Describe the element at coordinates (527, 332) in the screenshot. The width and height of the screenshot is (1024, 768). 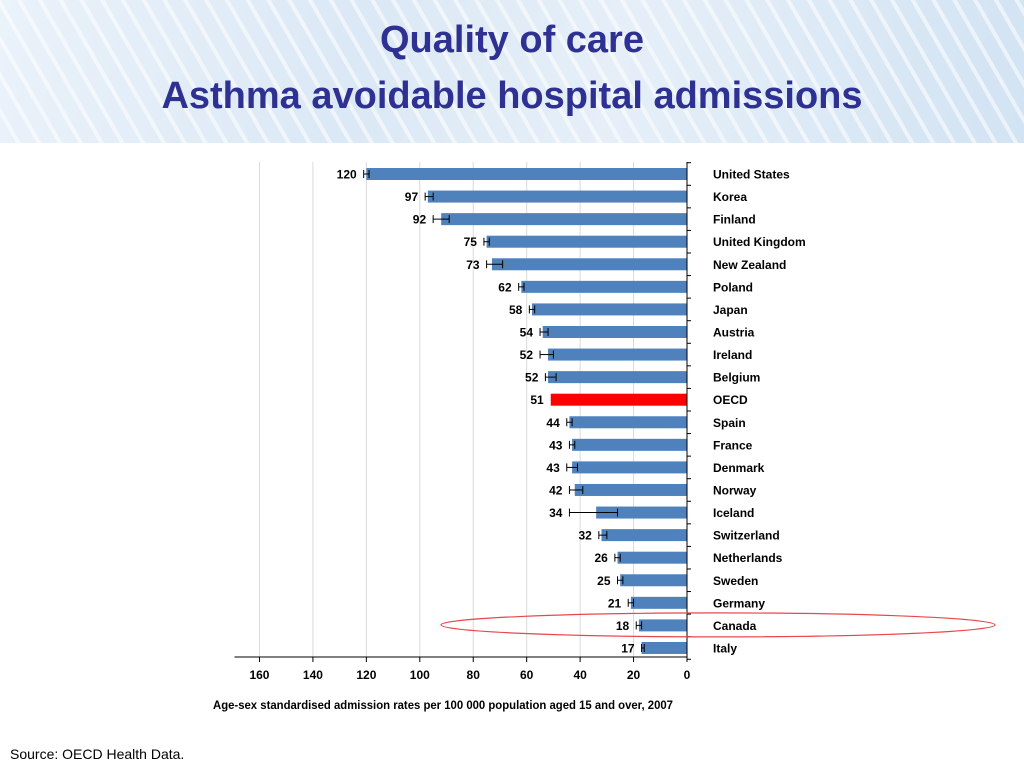
I see `data-label: 54` at that location.